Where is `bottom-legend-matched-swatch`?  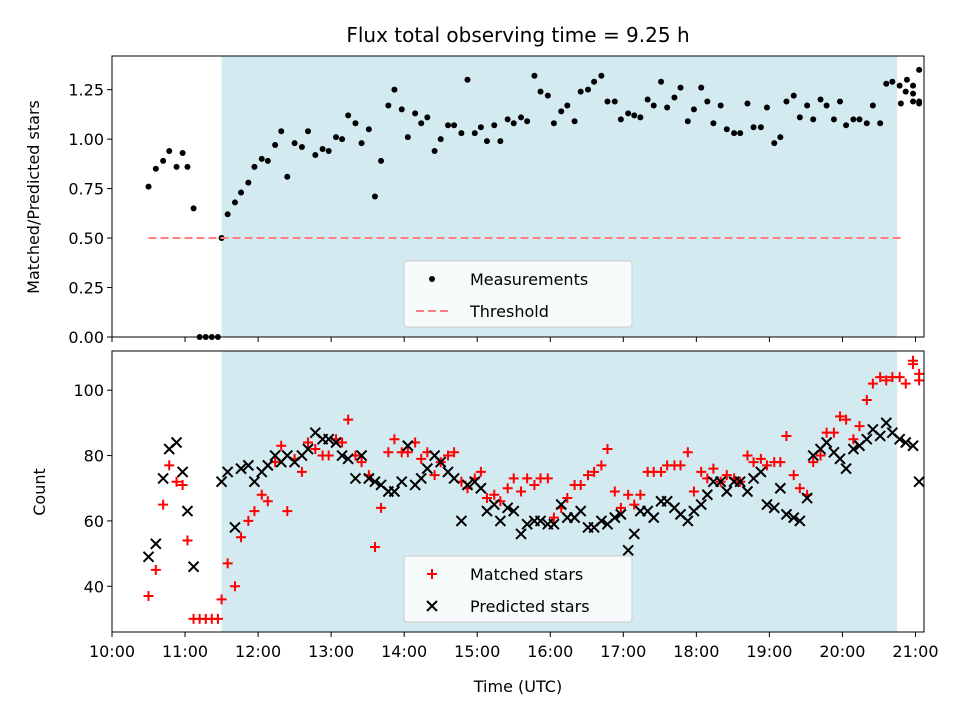
bottom-legend-matched-swatch is located at coordinates (432, 574).